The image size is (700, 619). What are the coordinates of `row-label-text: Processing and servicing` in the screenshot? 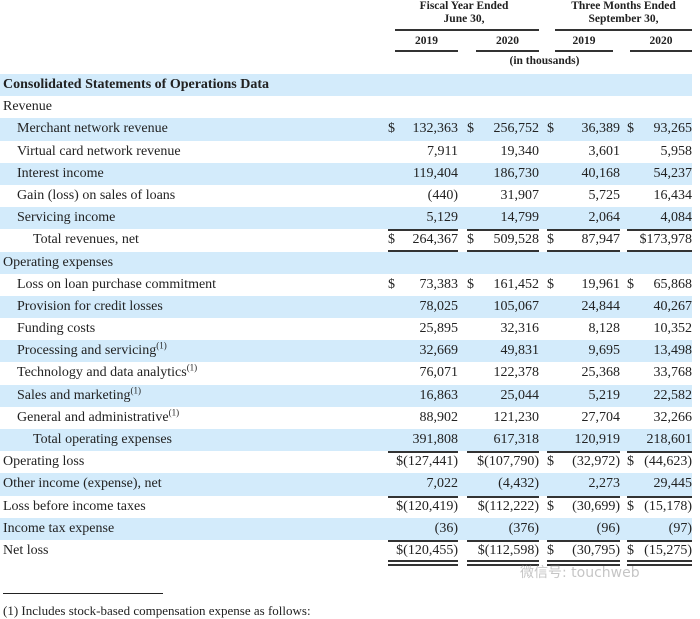 It's located at (87, 351).